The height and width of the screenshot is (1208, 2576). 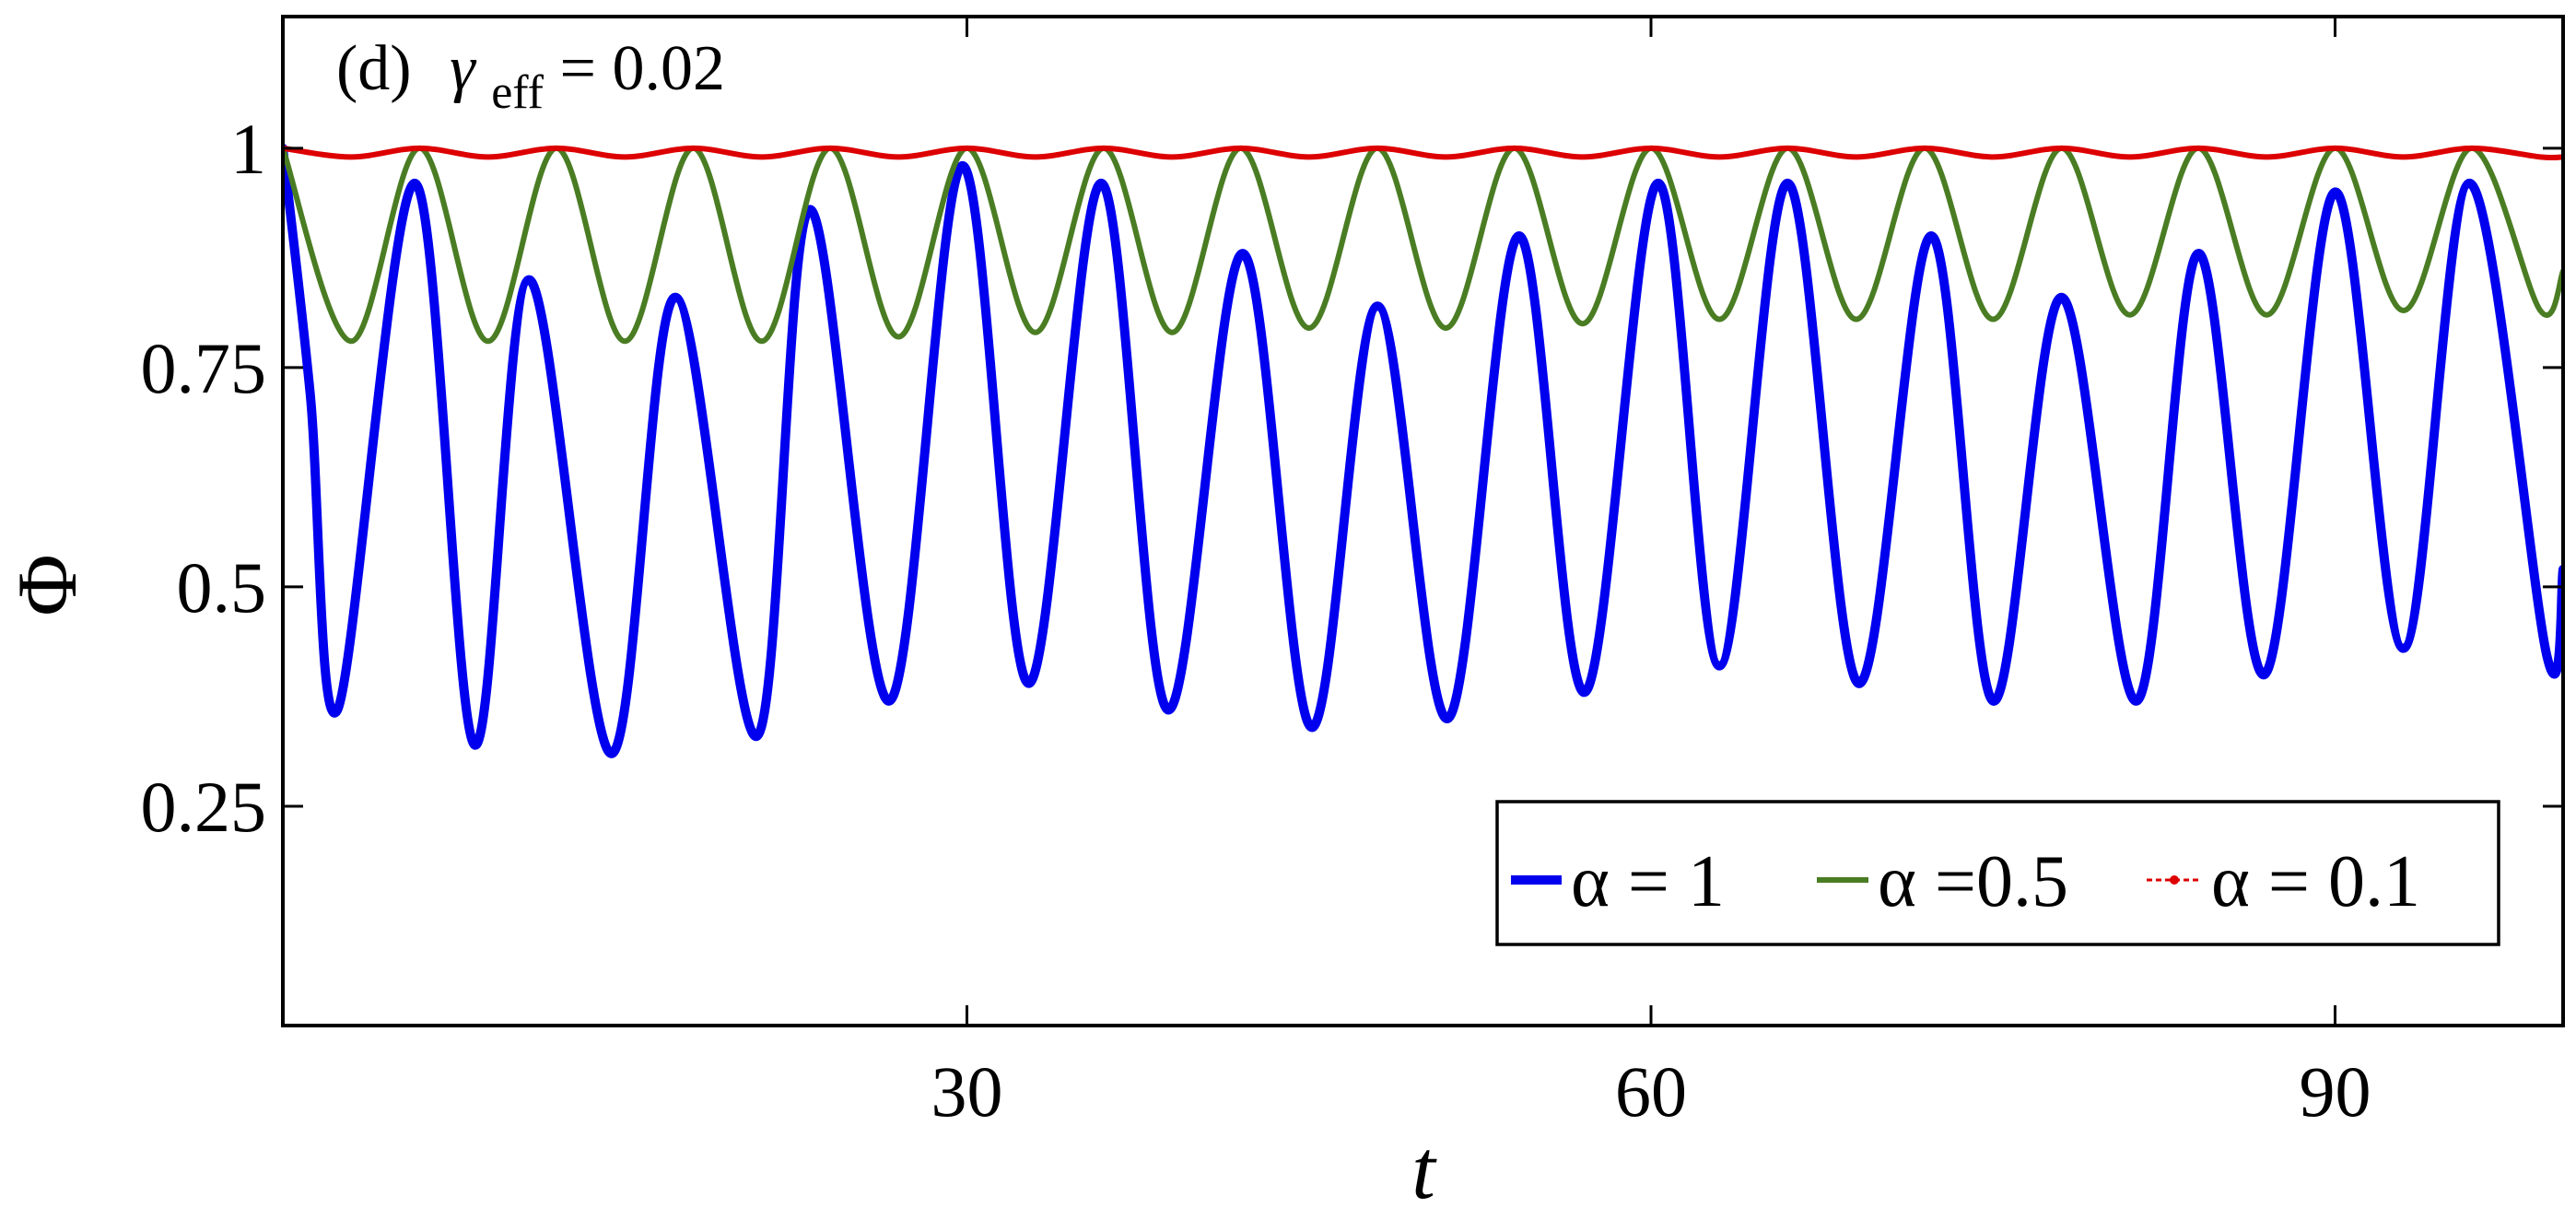 What do you see at coordinates (1651, 1091) in the screenshot?
I see `x-tick-label: 60` at bounding box center [1651, 1091].